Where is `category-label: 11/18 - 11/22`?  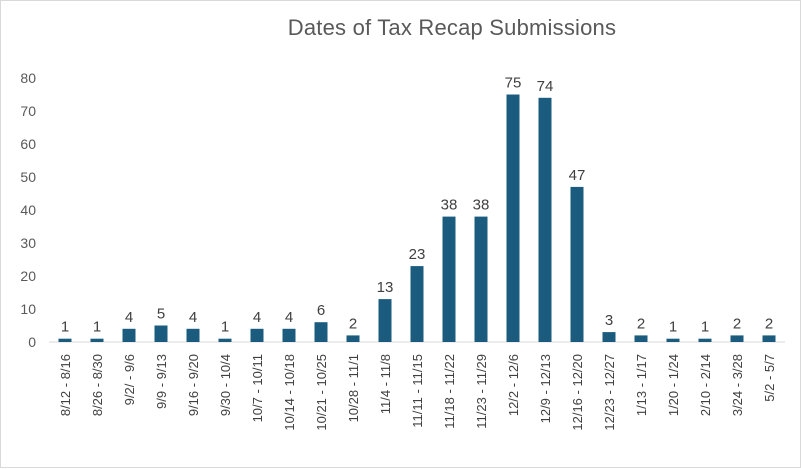 category-label: 11/18 - 11/22 is located at coordinates (449, 391).